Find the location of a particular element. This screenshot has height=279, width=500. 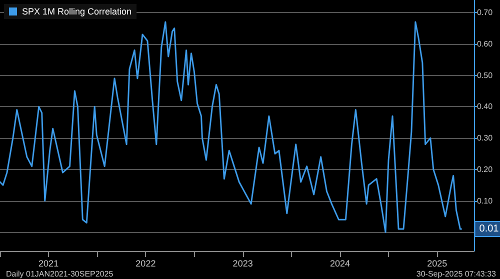

text: Daily 01JAN2021-30SEP2025 is located at coordinates (60, 274).